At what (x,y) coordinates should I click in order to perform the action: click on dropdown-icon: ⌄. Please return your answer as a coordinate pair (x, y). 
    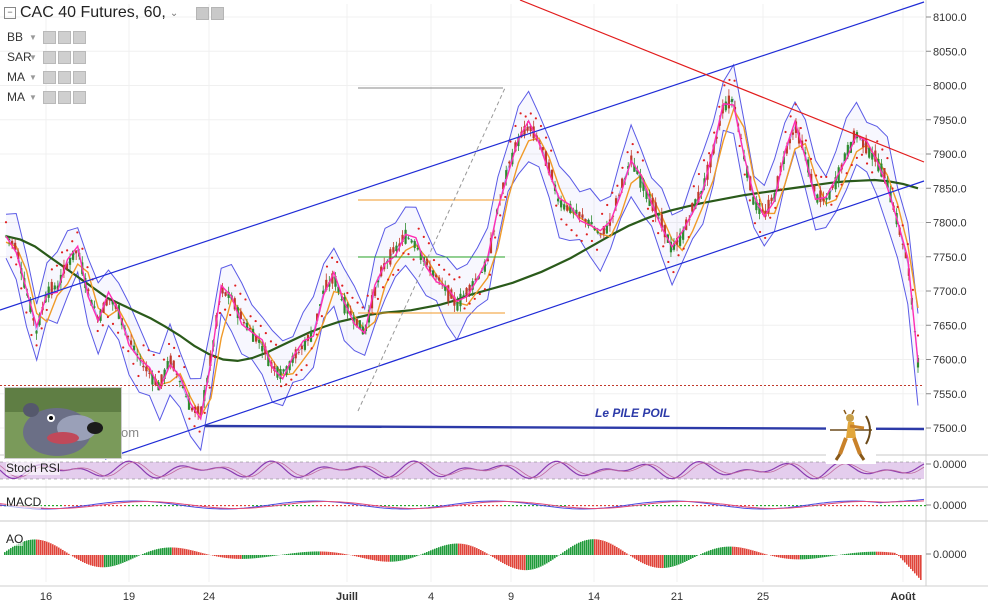
    Looking at the image, I should click on (174, 13).